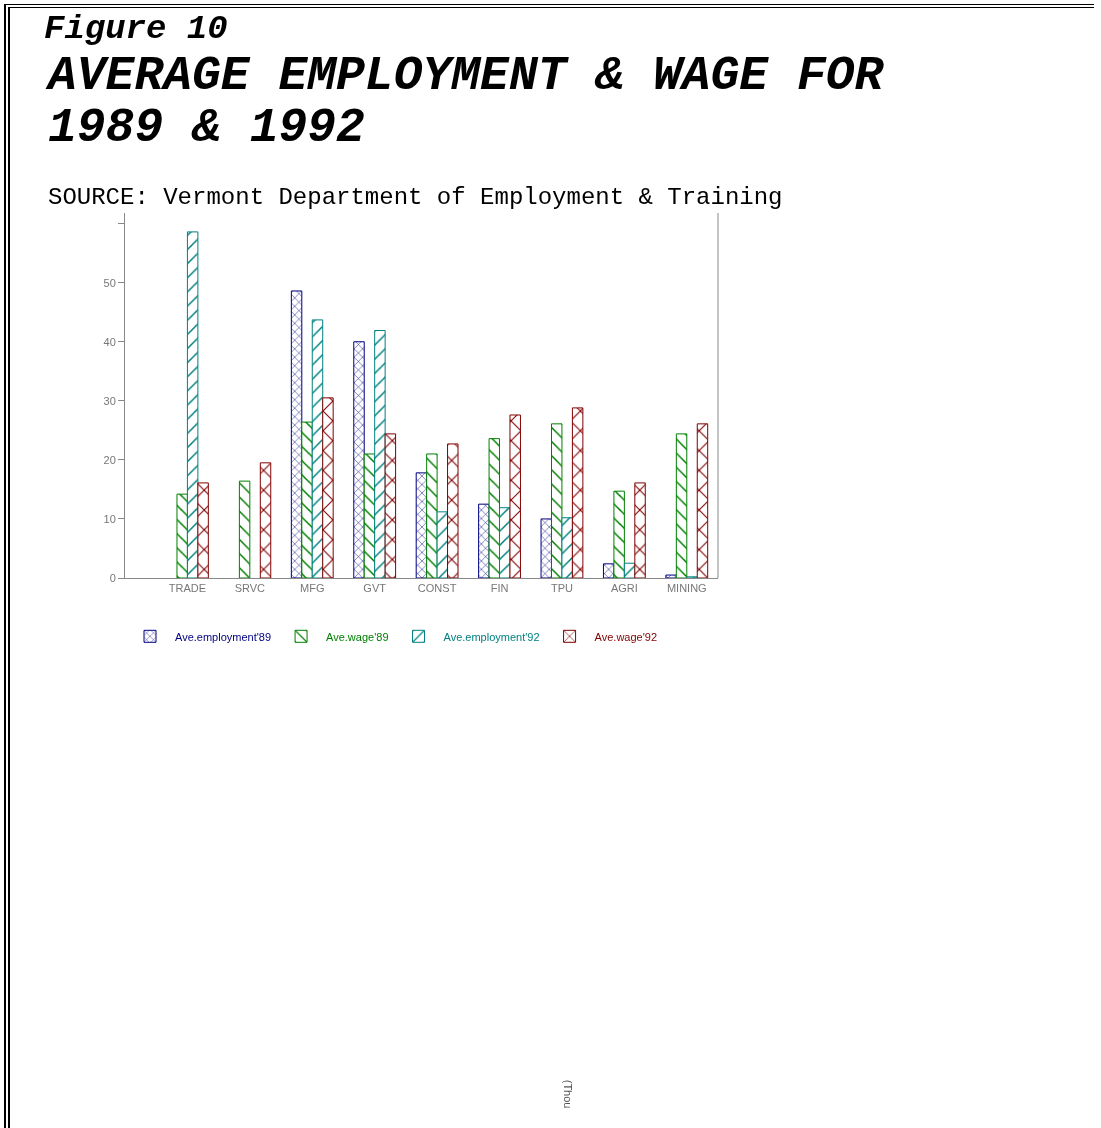  Describe the element at coordinates (109, 400) in the screenshot. I see `y-tick-label: 30` at that location.